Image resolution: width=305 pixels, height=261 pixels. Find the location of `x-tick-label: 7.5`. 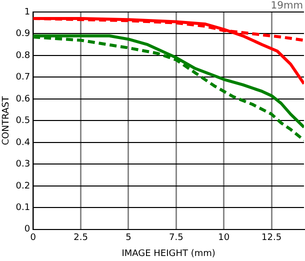

x-tick-label: 7.5 is located at coordinates (176, 238).